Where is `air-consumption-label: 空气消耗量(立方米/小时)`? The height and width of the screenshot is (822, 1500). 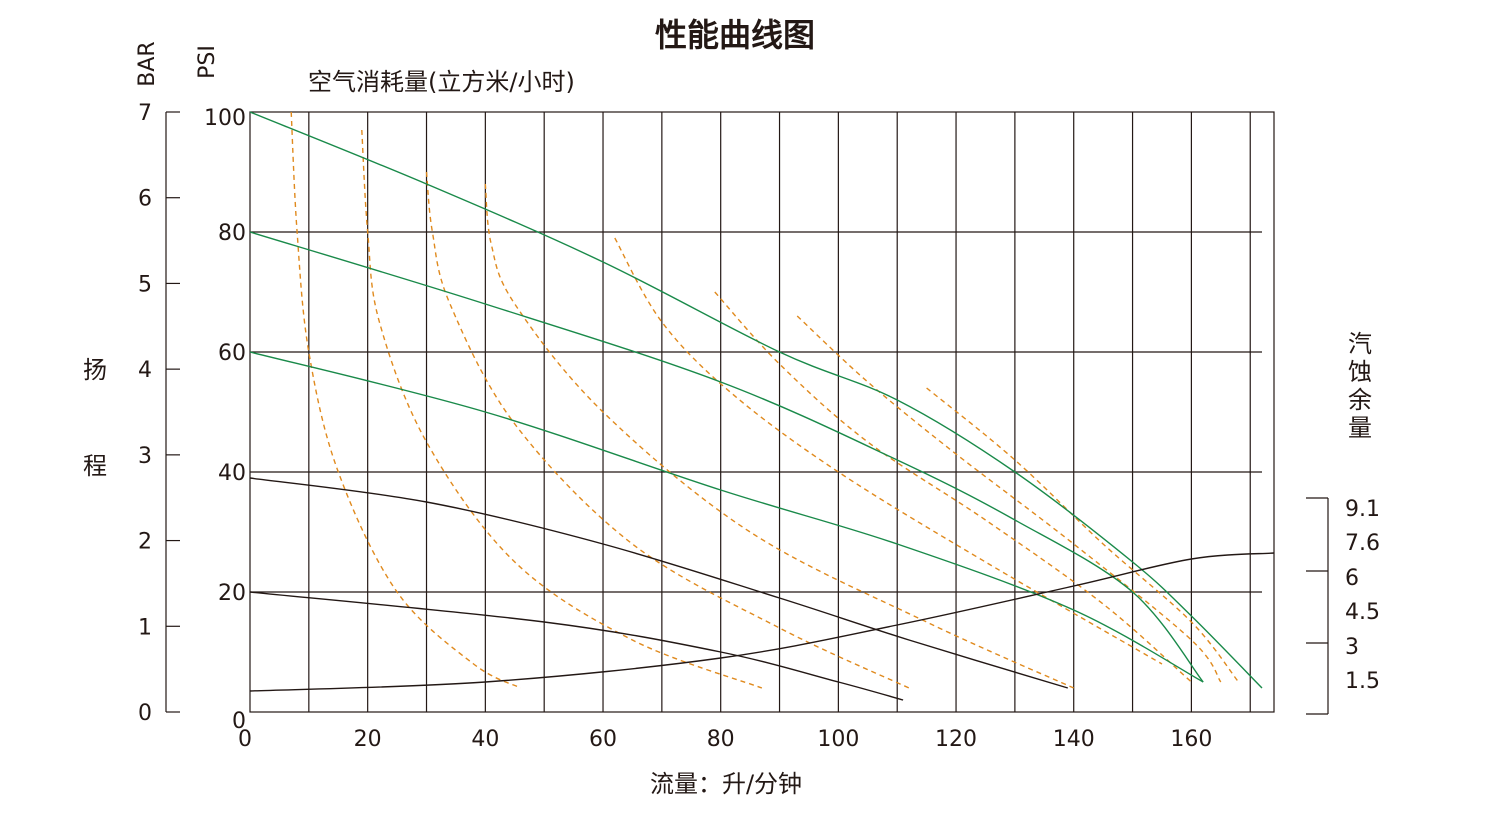 air-consumption-label: 空气消耗量(立方米/小时) is located at coordinates (441, 82).